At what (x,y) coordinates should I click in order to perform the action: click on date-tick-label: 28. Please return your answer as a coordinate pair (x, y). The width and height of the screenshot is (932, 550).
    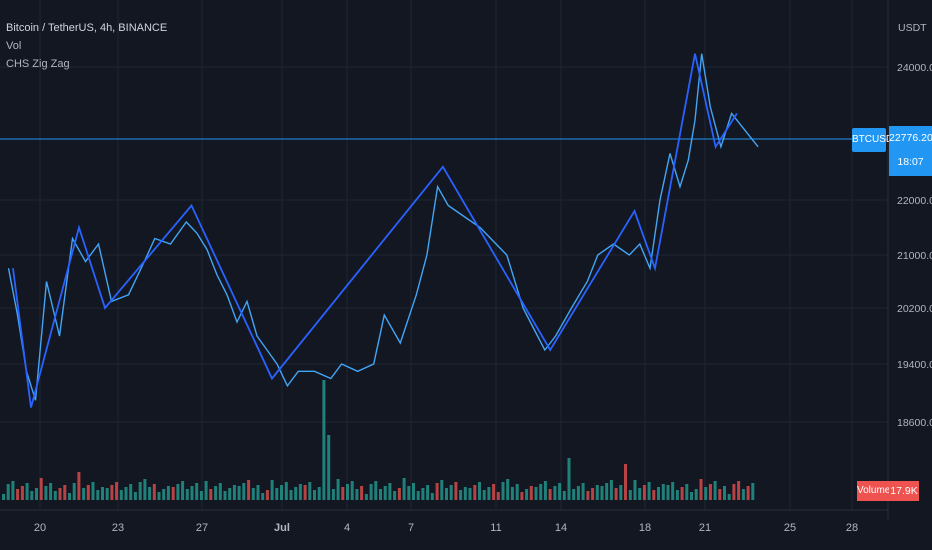
    Looking at the image, I should click on (852, 528).